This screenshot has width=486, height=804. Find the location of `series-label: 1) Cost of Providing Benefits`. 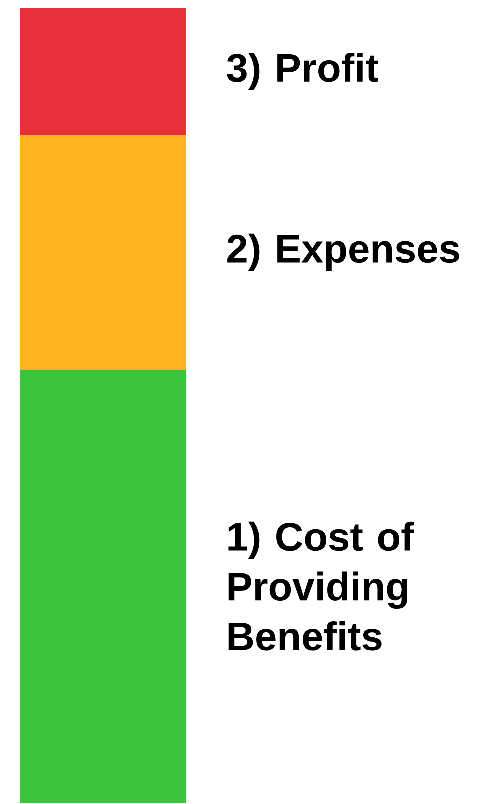

series-label: 1) Cost of Providing Benefits is located at coordinates (321, 586).